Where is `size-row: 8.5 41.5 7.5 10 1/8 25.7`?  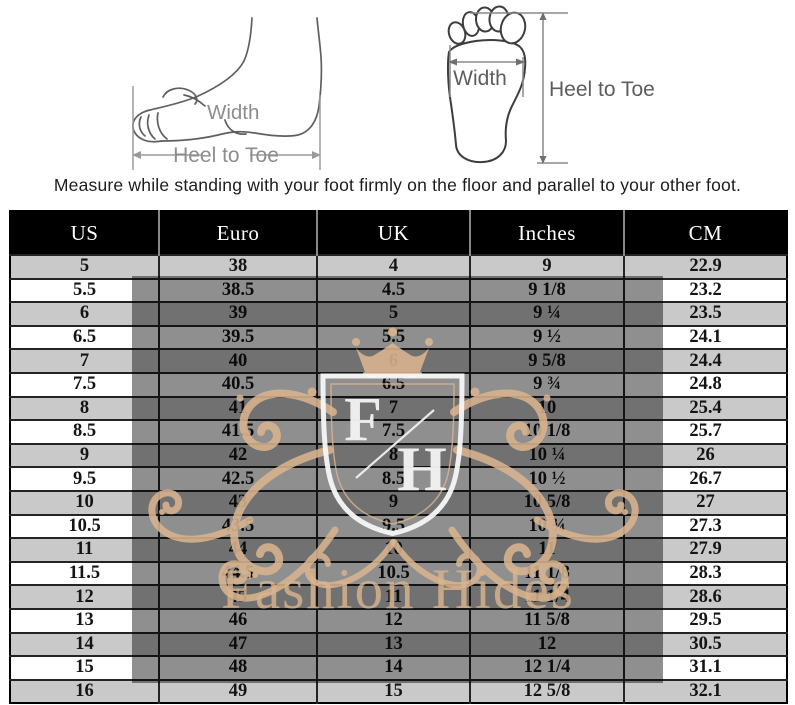
size-row: 8.5 41.5 7.5 10 1/8 25.7 is located at coordinates (398, 431).